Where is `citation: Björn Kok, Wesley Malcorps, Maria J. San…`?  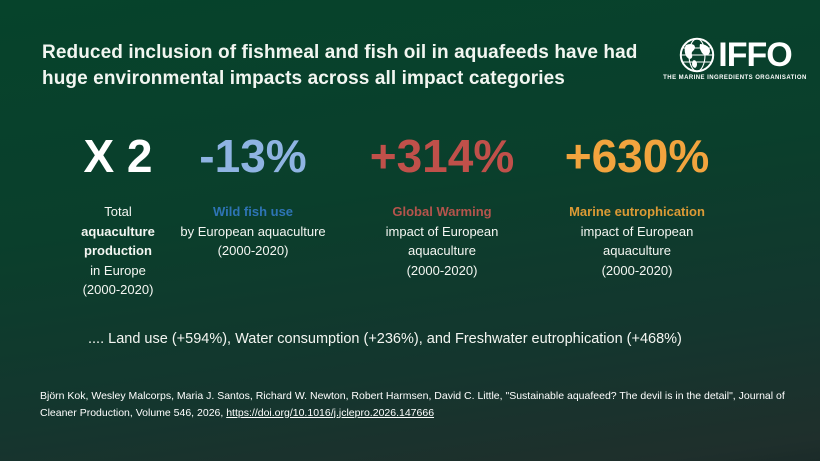
citation: Björn Kok, Wesley Malcorps, Maria J. San… is located at coordinates (419, 404).